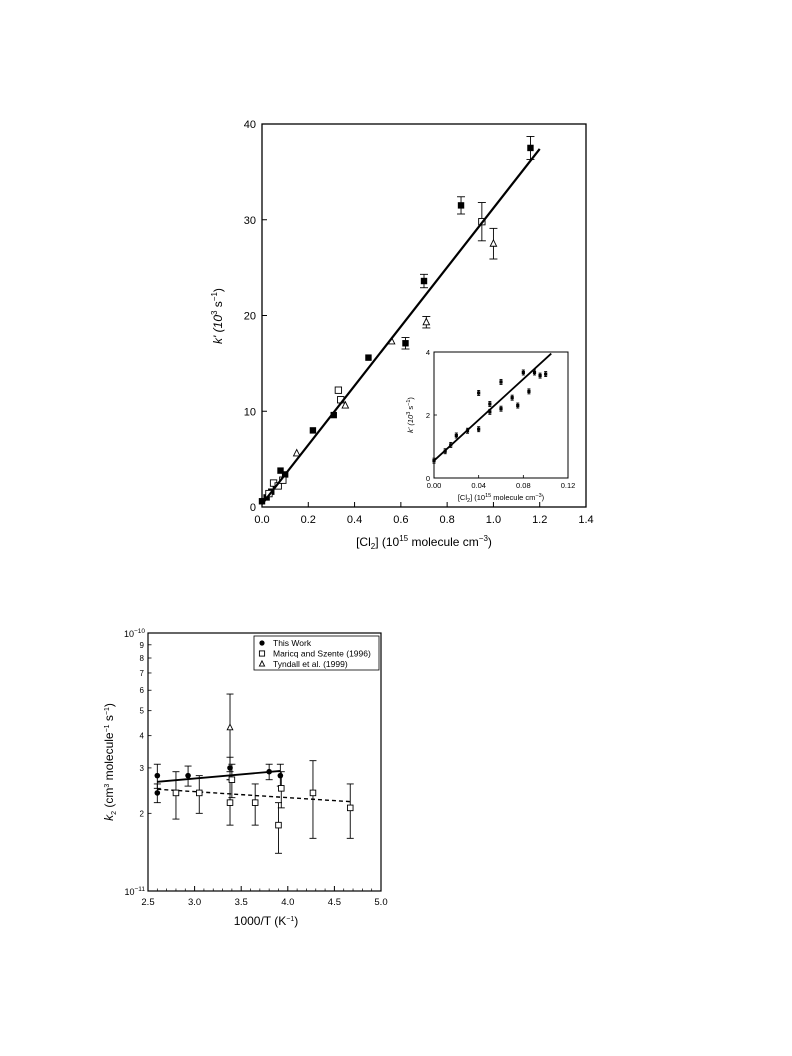  I want to click on fit-line-dashed, so click(254, 795).